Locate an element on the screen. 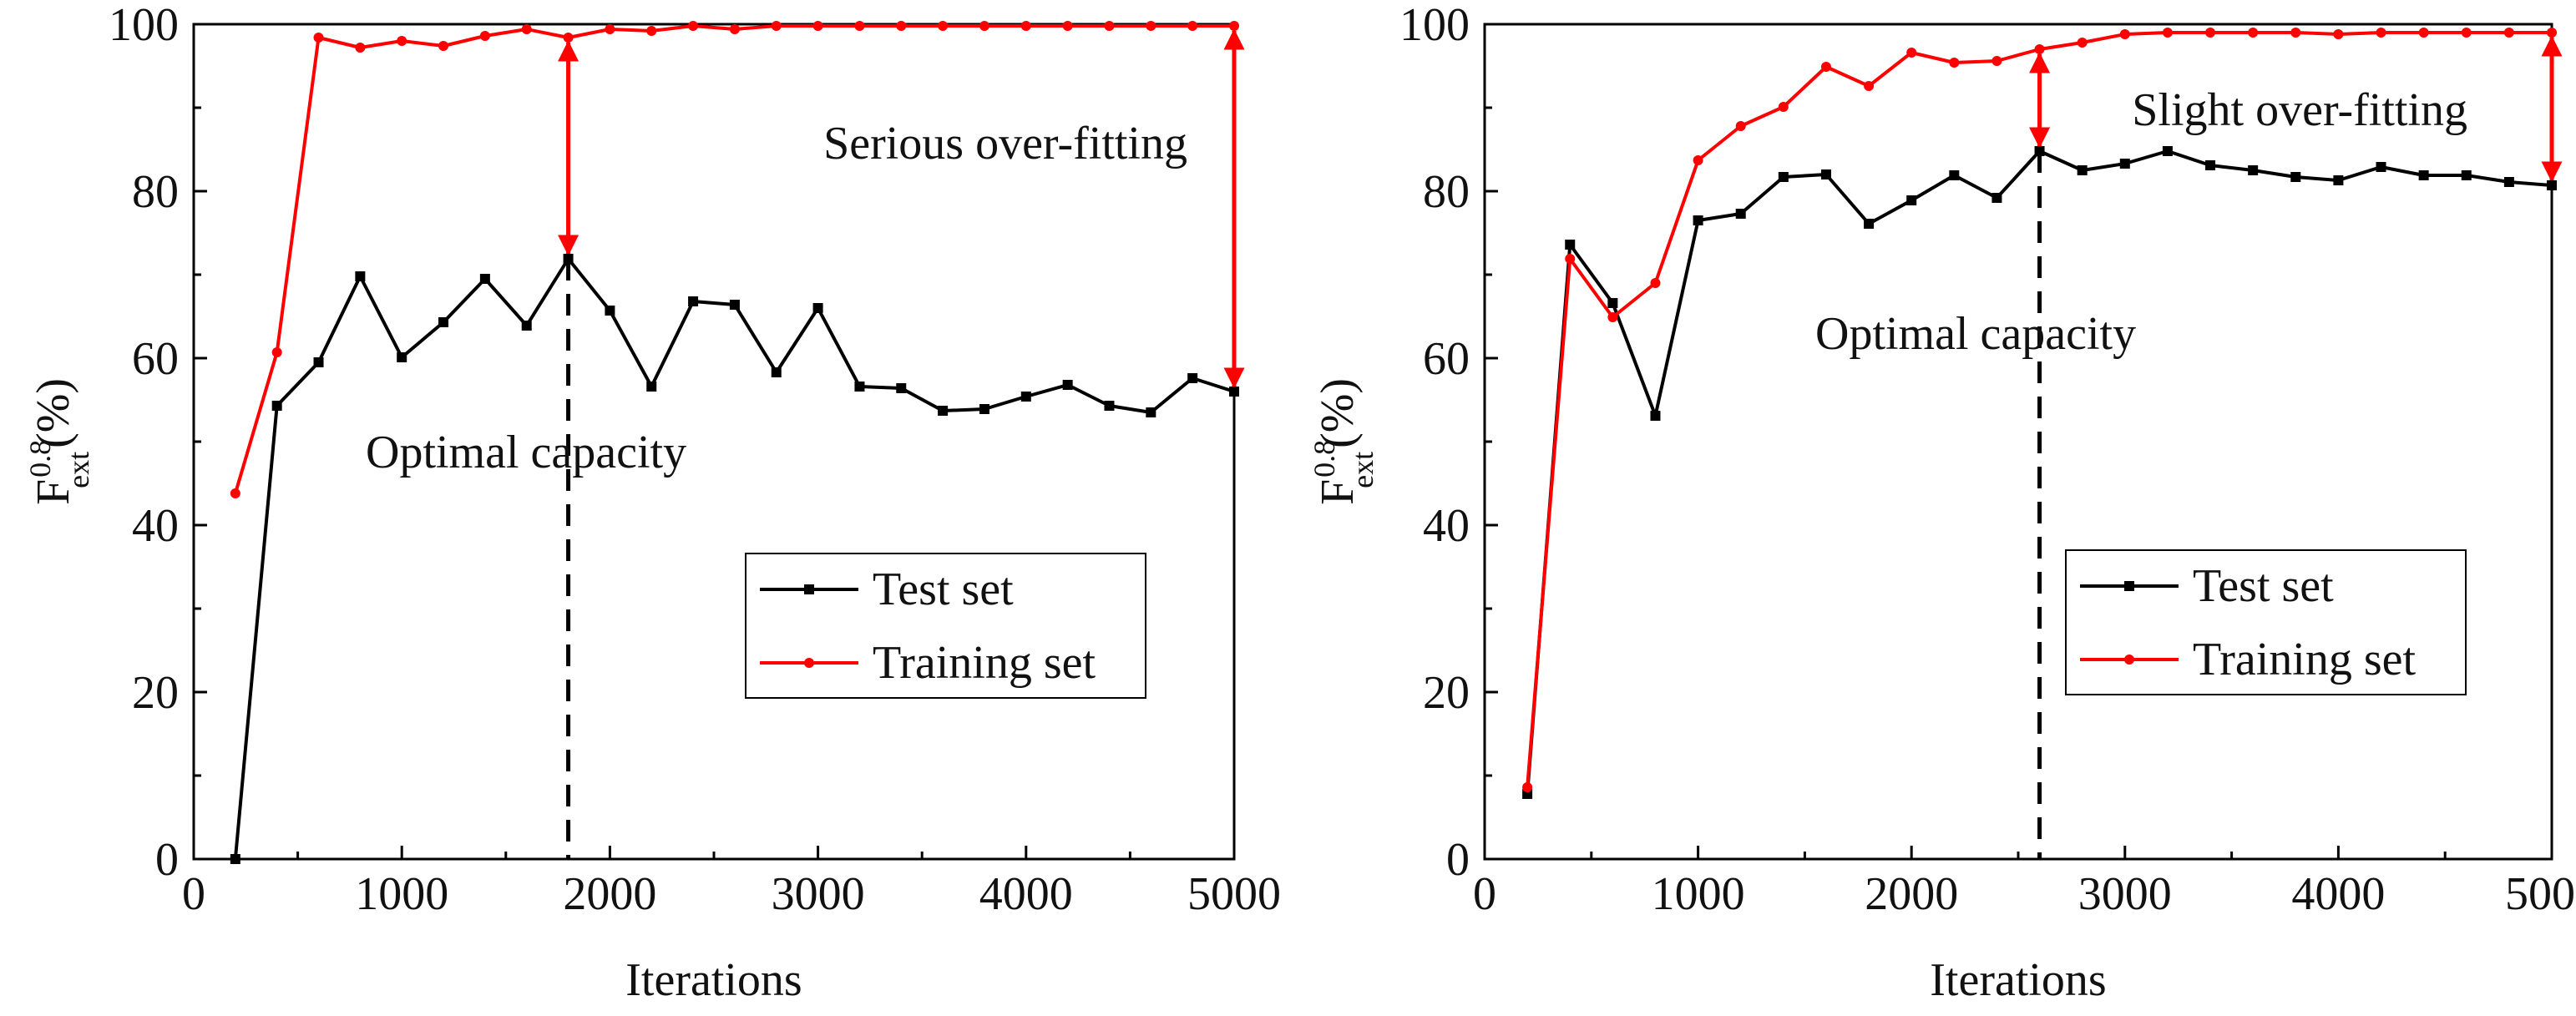 The width and height of the screenshot is (2576, 1016). legend-label-test: Test set is located at coordinates (2263, 586).